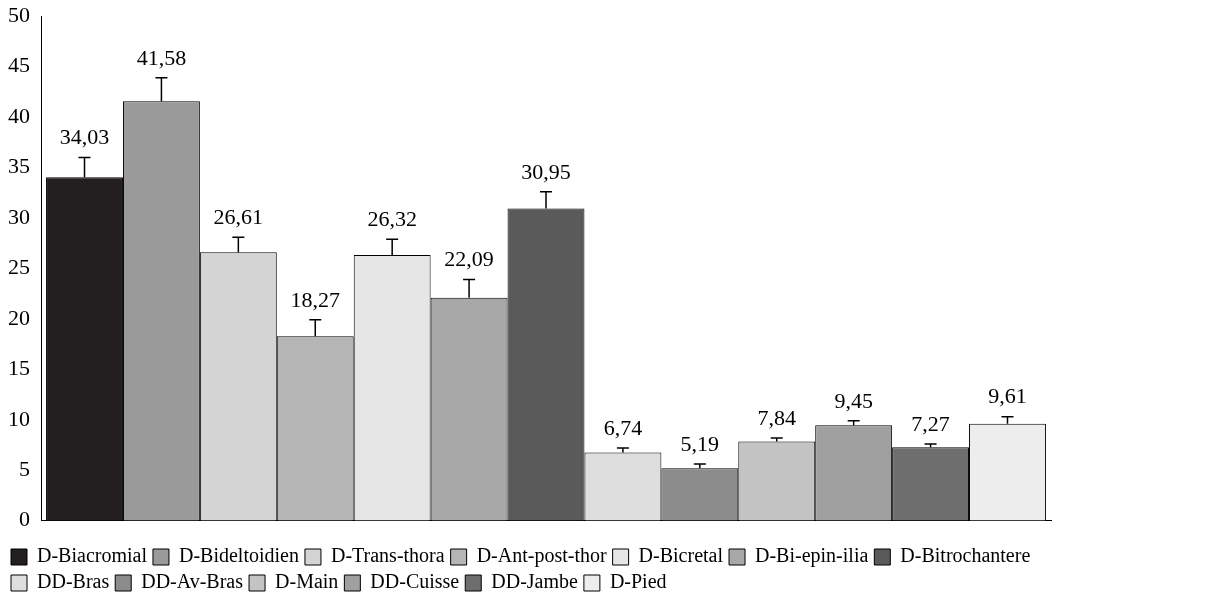 This screenshot has width=1231, height=608. What do you see at coordinates (19, 166) in the screenshot?
I see `y-tick-label: 35` at bounding box center [19, 166].